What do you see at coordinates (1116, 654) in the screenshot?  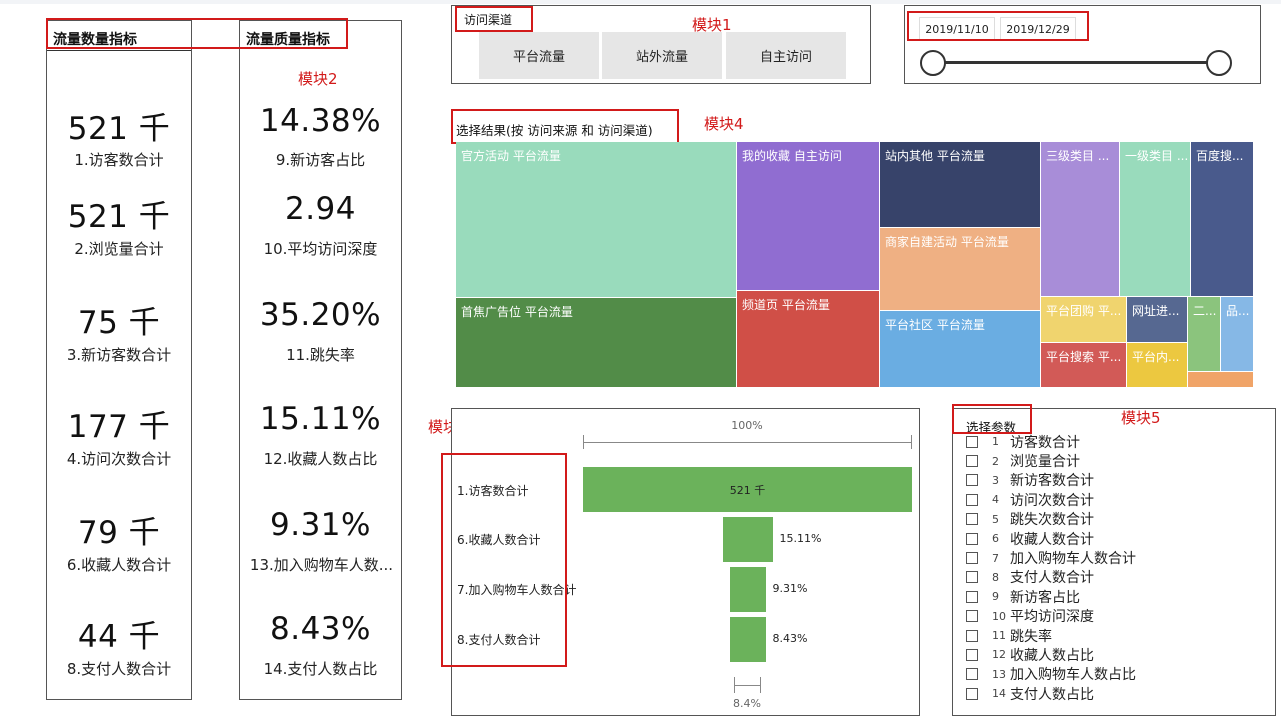 I see `parameter-item: 12 收藏人数占比` at bounding box center [1116, 654].